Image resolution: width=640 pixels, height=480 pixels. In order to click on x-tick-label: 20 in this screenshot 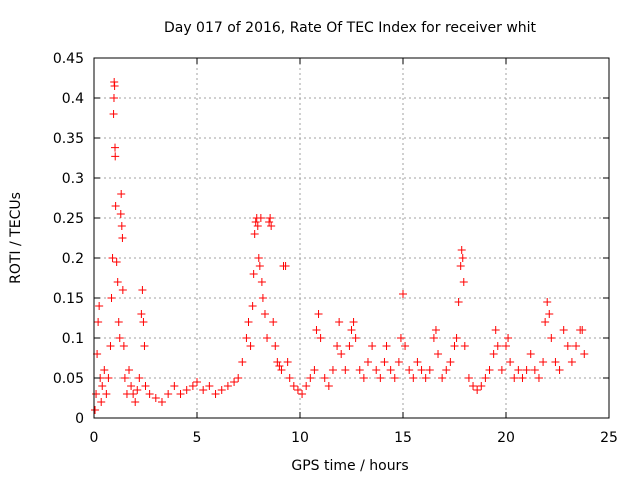, I will do `click(506, 438)`.